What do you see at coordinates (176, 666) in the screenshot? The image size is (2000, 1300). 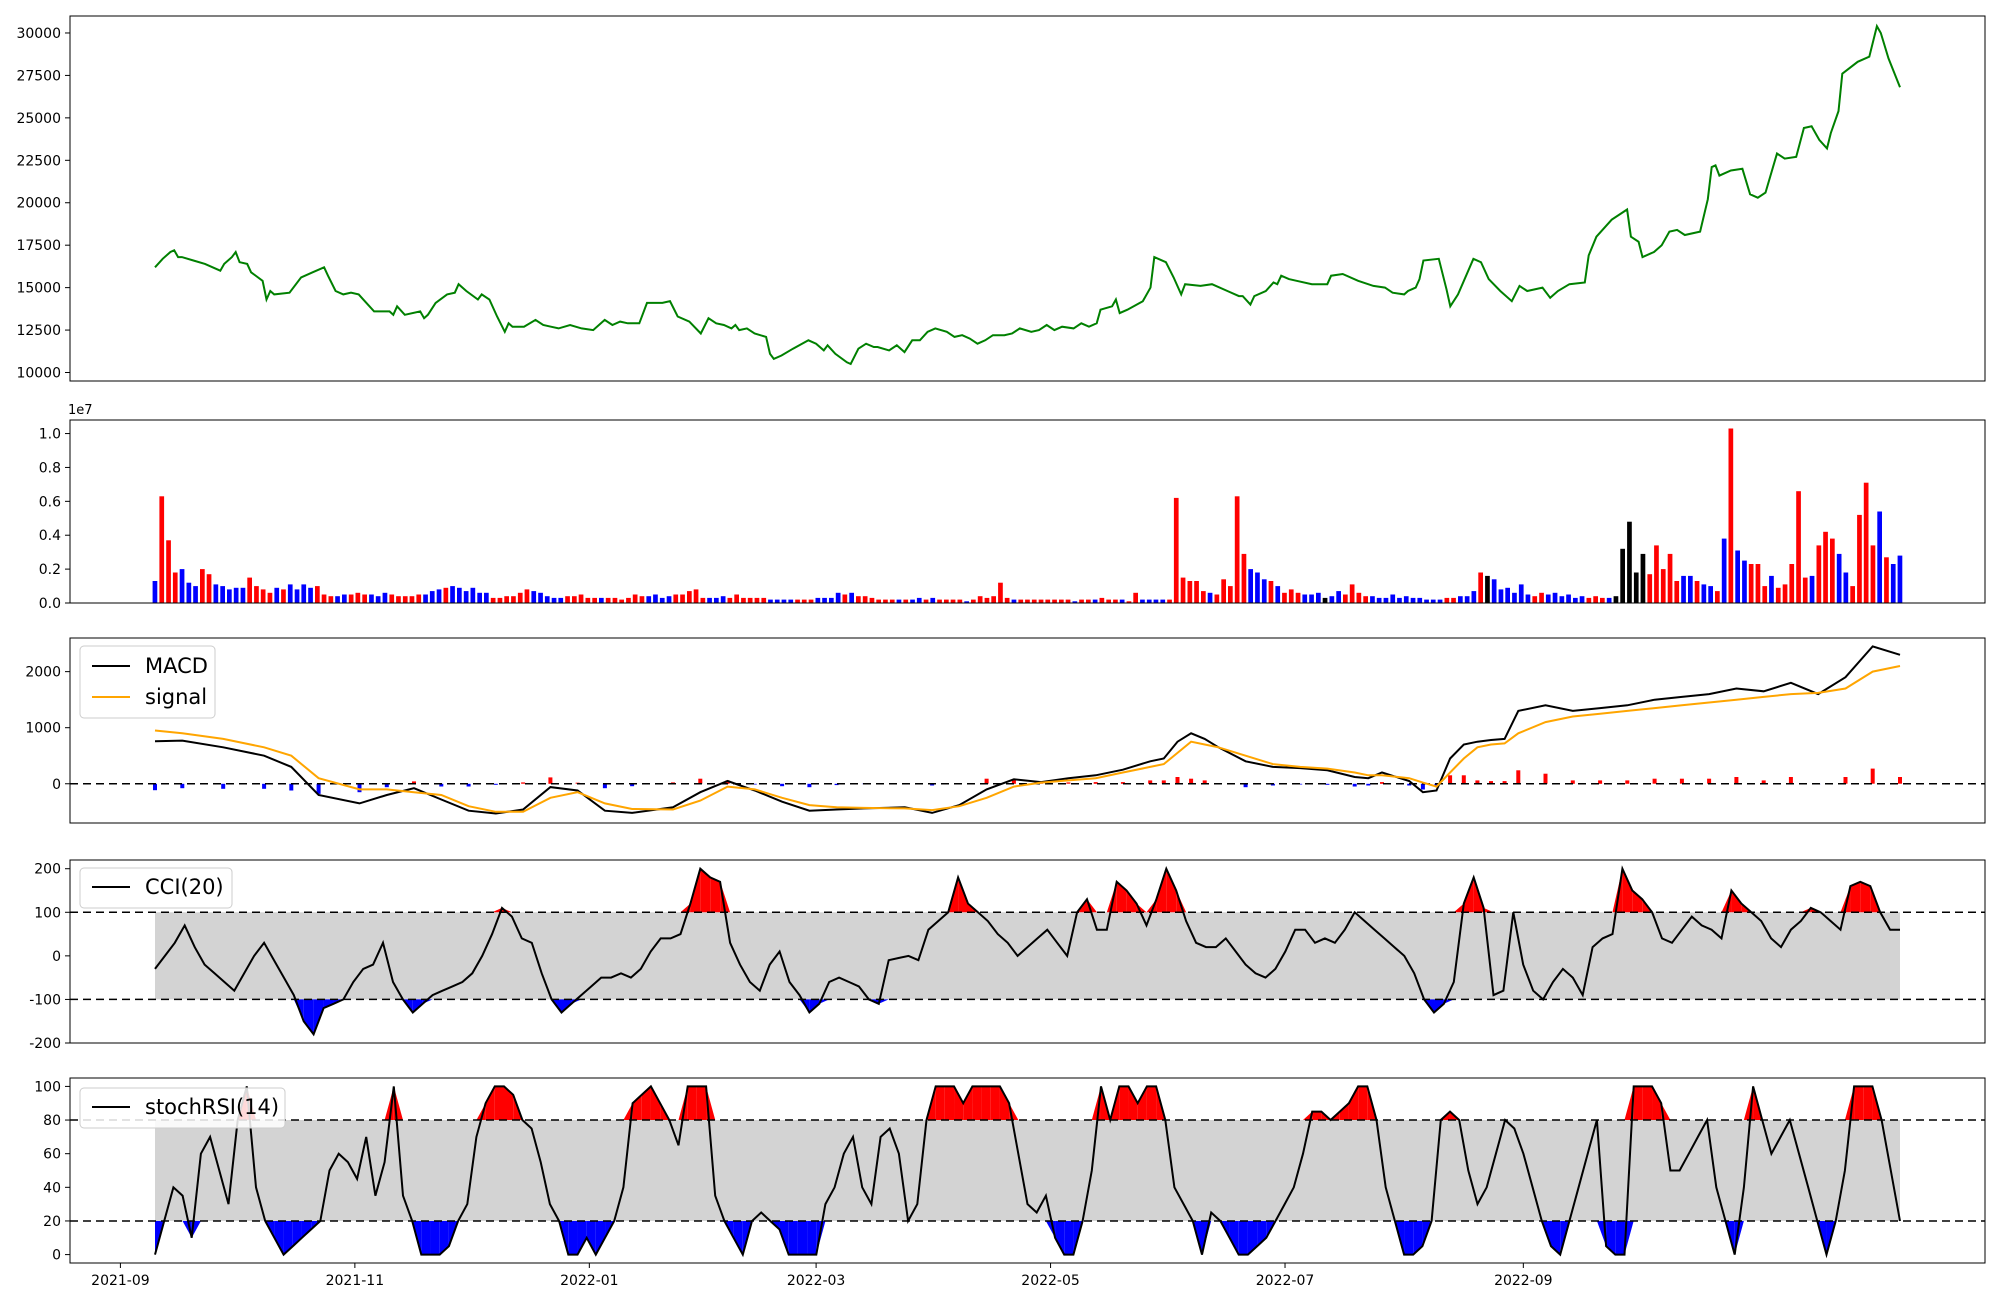 I see `legend-macd-label: MACD` at bounding box center [176, 666].